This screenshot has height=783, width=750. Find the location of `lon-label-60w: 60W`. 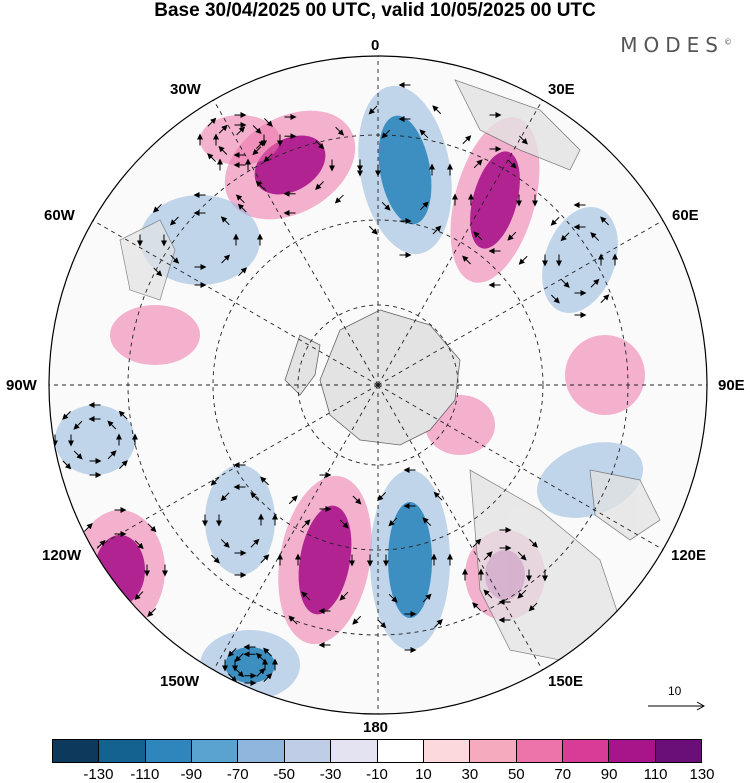

lon-label-60w: 60W is located at coordinates (59, 215).